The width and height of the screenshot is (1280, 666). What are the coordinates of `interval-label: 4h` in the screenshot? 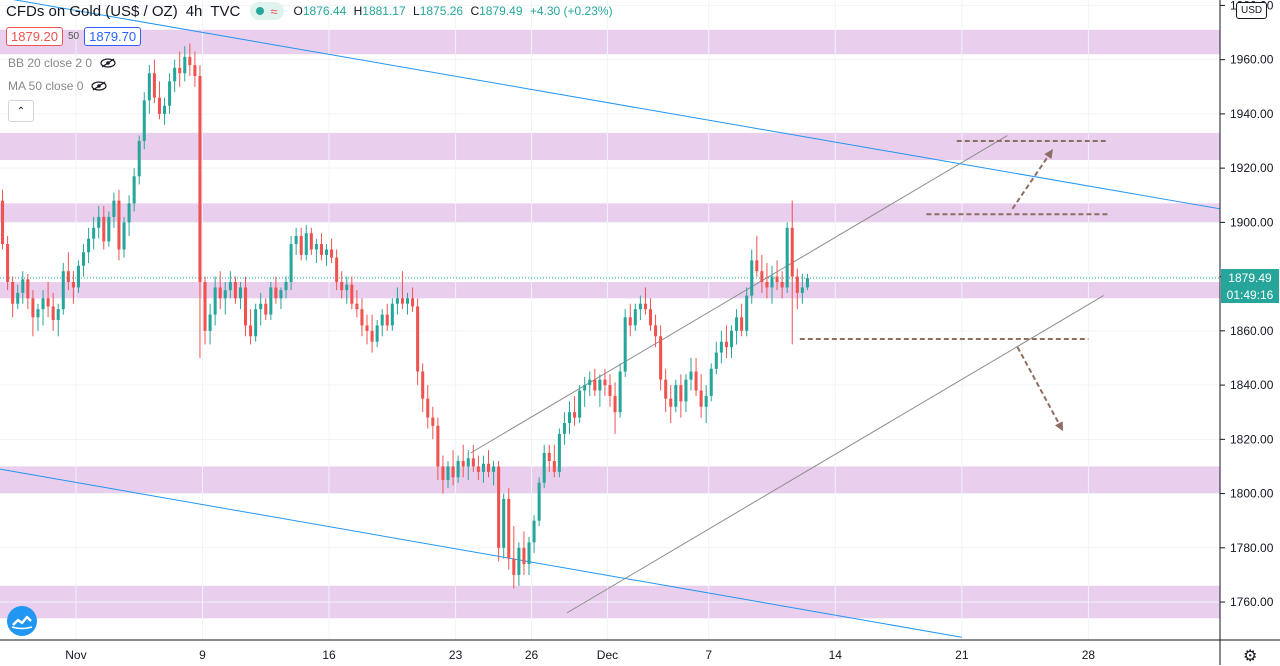 It's located at (194, 11).